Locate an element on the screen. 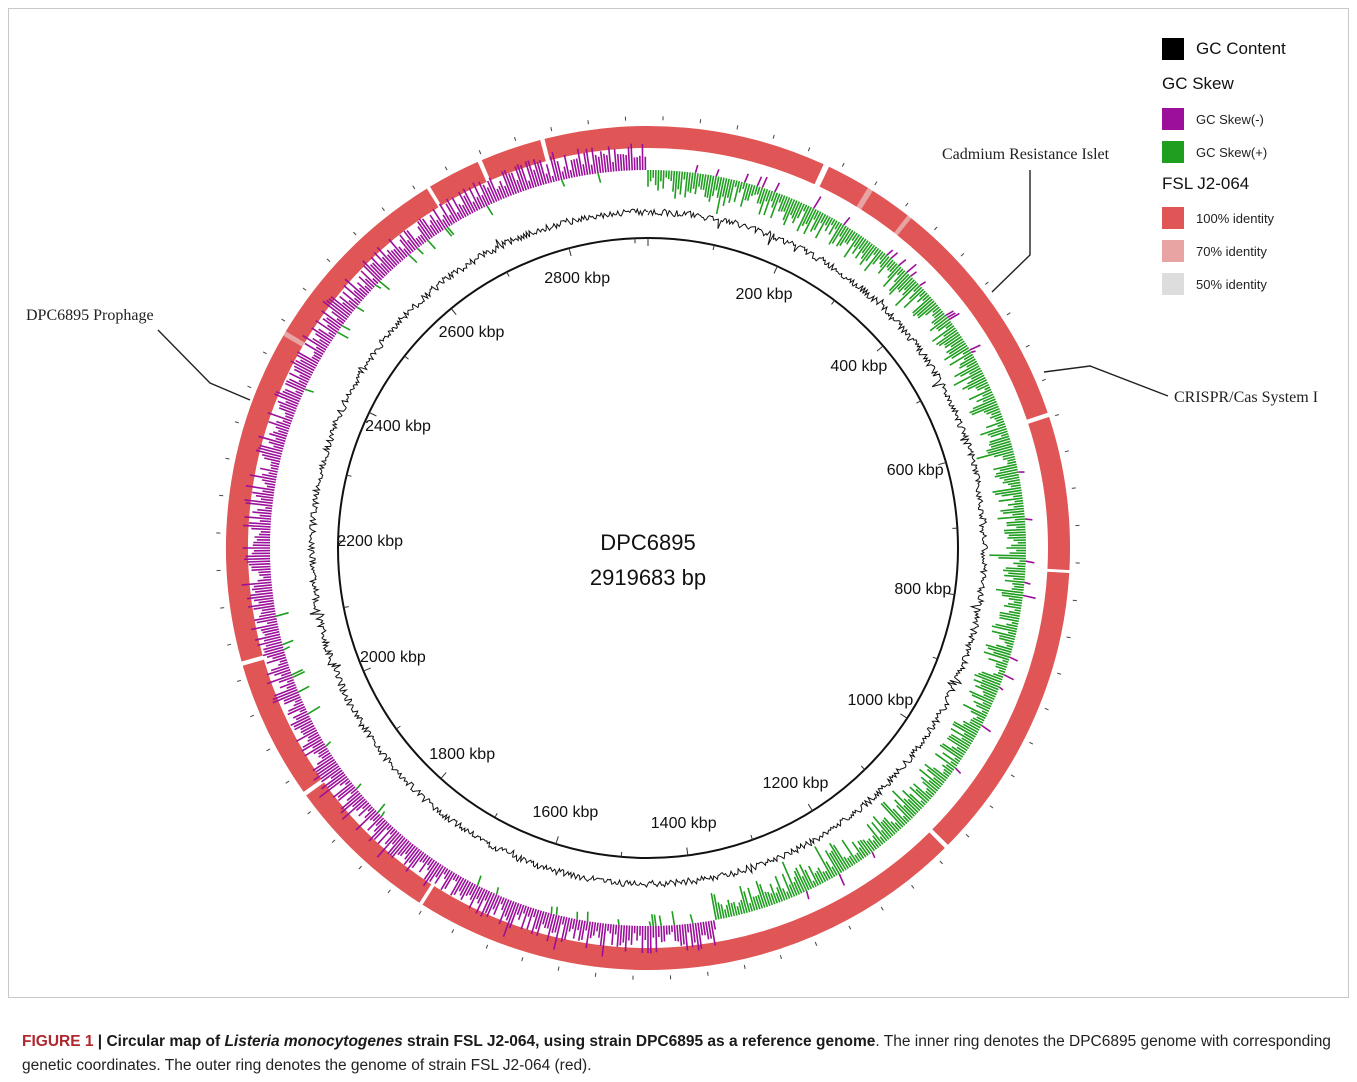 This screenshot has height=1082, width=1357. tick-label: 800 kbp is located at coordinates (923, 589).